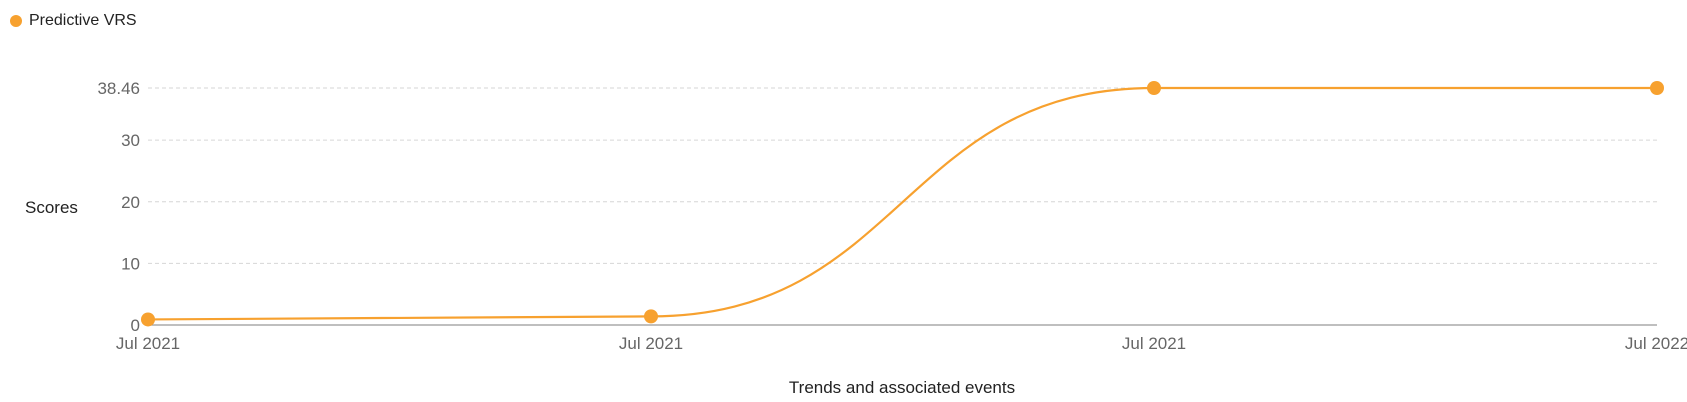 The width and height of the screenshot is (1687, 402). Describe the element at coordinates (135, 325) in the screenshot. I see `y-tick-label: 0` at that location.